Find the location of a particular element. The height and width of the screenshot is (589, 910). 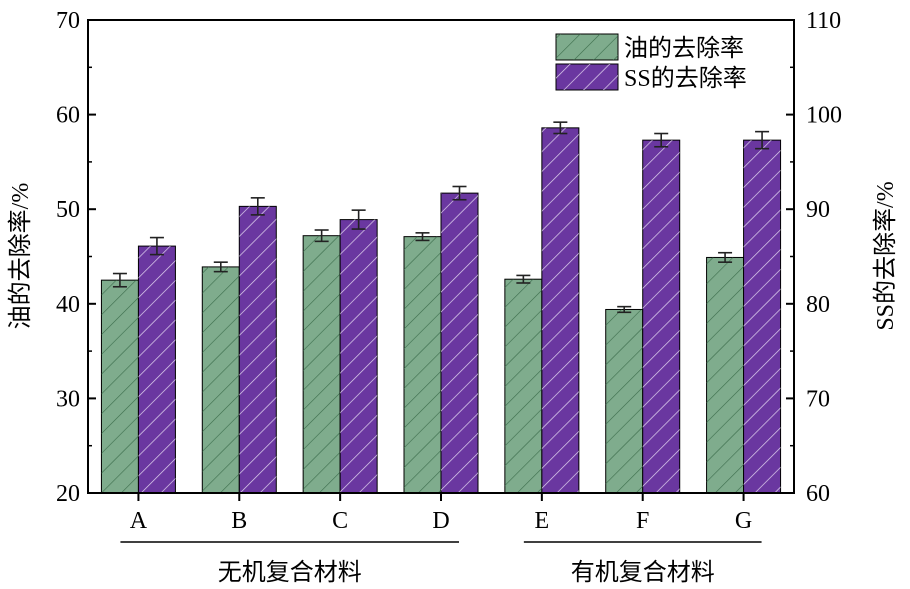

category-label-A: A is located at coordinates (139, 521).